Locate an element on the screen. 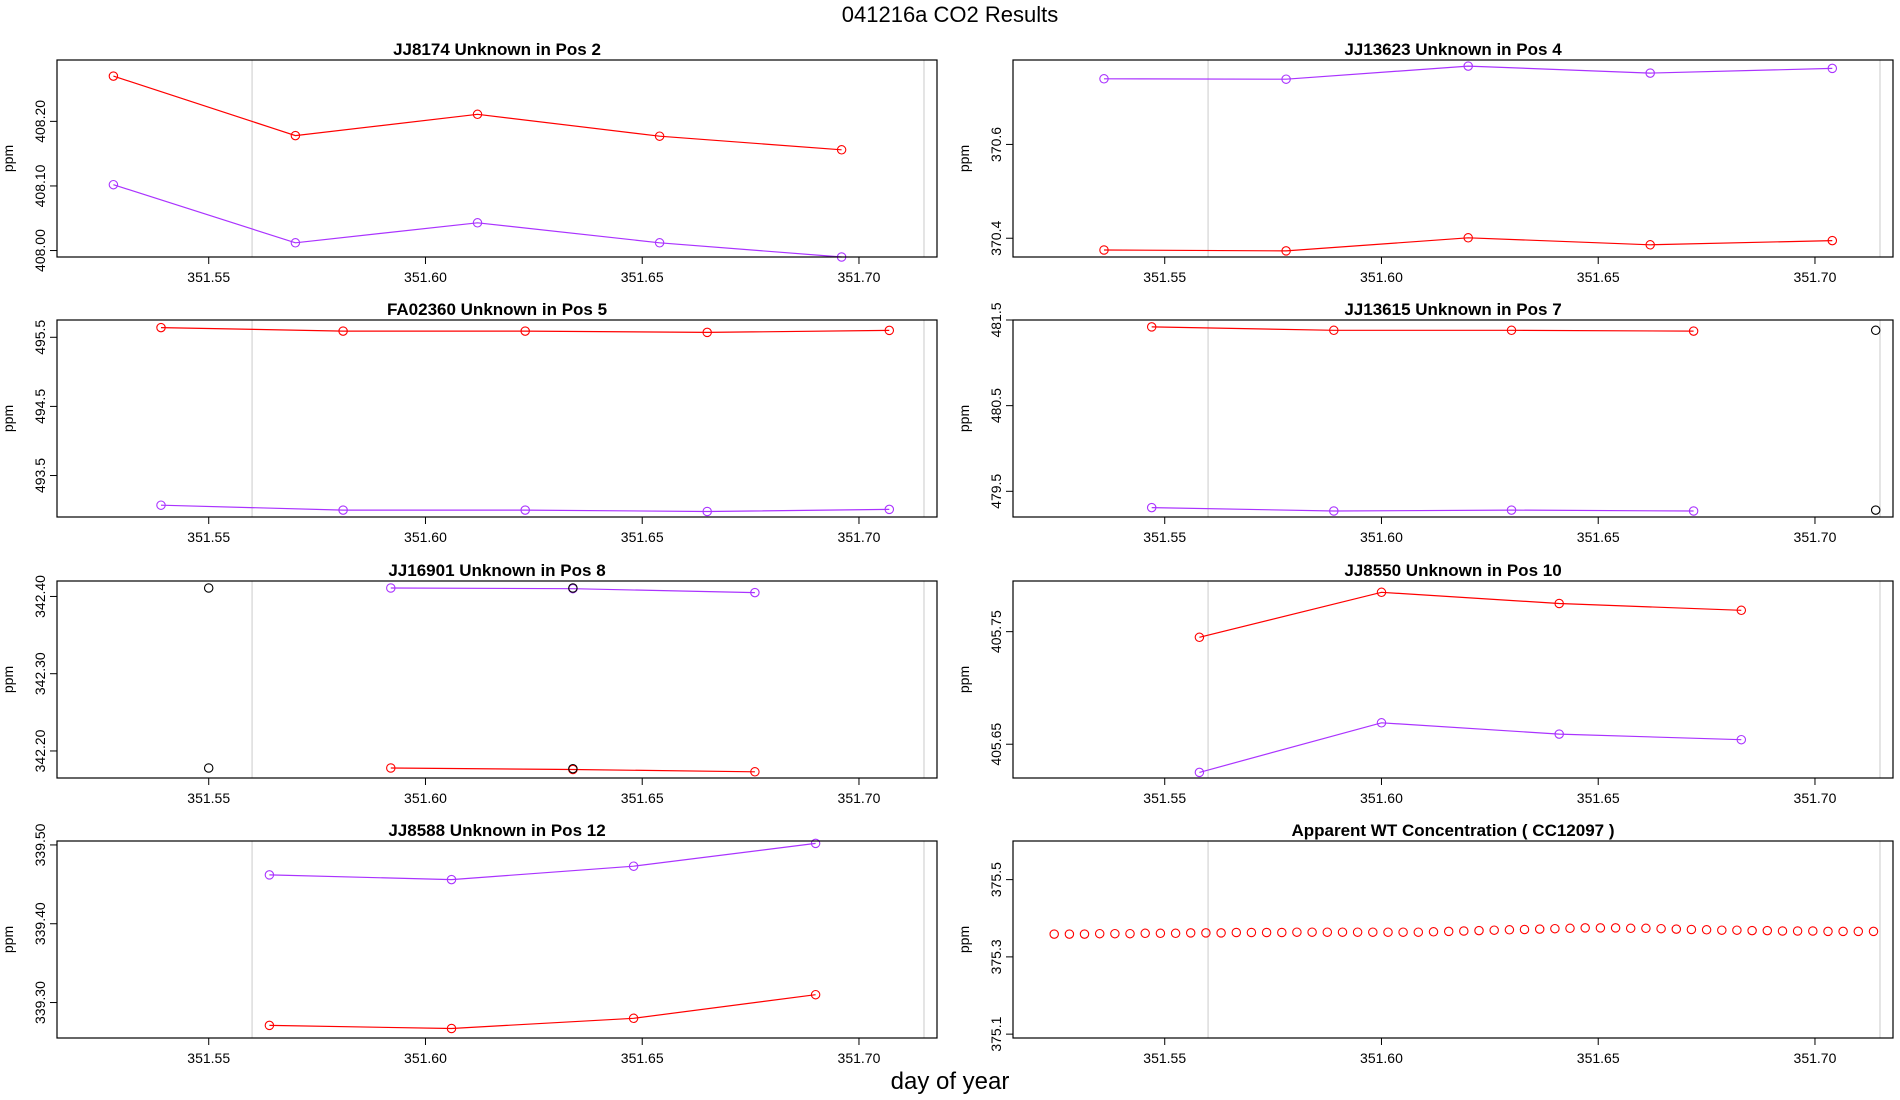 This screenshot has width=1900, height=1100. y-tick-label: 375.1 is located at coordinates (996, 1033).